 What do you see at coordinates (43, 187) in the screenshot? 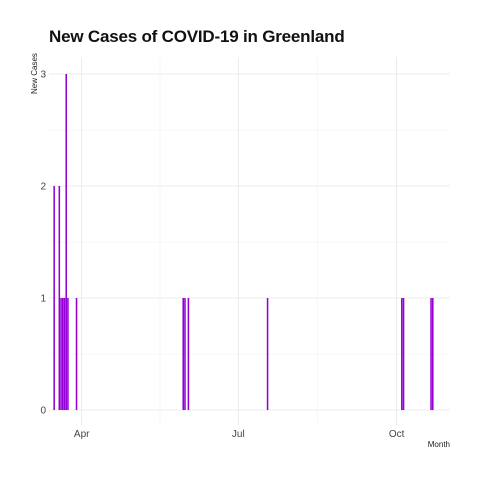
I see `y-tick-label: 2` at bounding box center [43, 187].